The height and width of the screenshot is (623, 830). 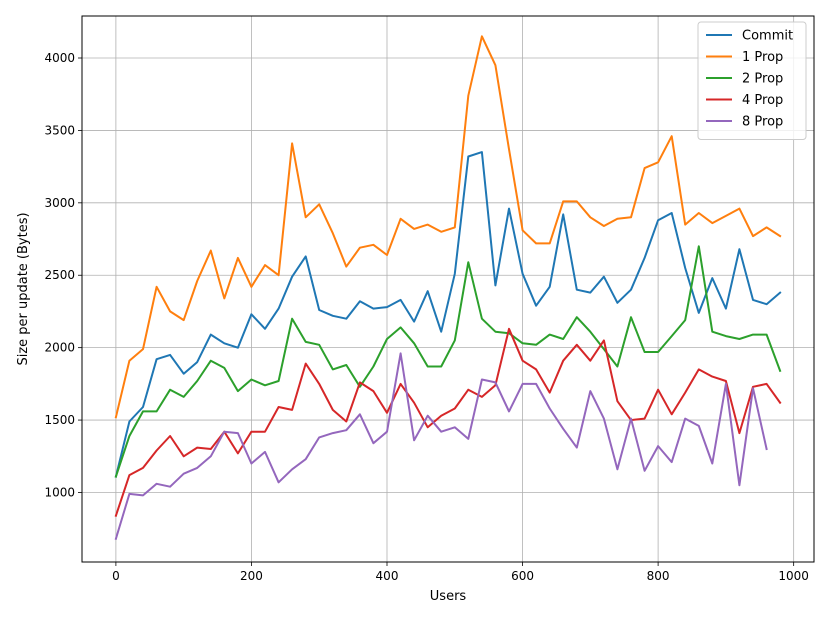 I want to click on x-tick-label: 200, so click(x=251, y=576).